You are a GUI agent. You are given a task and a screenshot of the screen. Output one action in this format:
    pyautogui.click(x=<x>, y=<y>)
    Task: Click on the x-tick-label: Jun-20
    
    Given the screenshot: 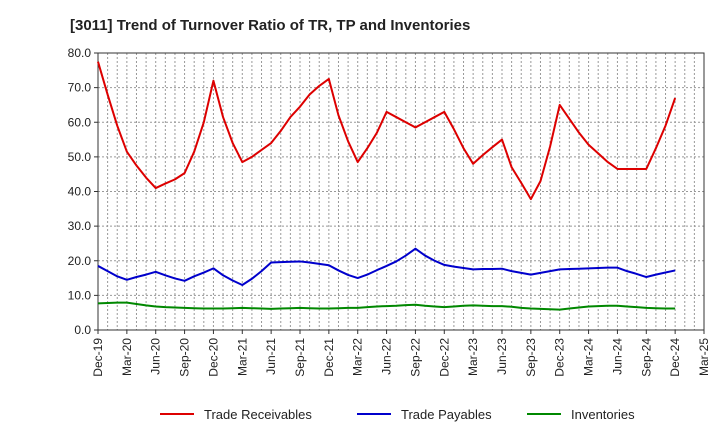 What is the action you would take?
    pyautogui.click(x=156, y=356)
    